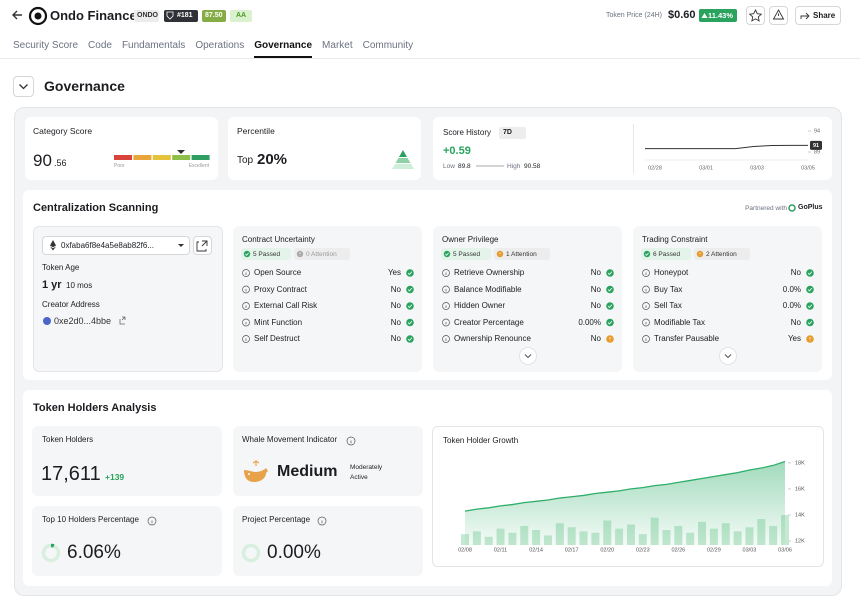  Describe the element at coordinates (90, 519) in the screenshot. I see `top10-label: Top 10 Holders Percentage` at that location.